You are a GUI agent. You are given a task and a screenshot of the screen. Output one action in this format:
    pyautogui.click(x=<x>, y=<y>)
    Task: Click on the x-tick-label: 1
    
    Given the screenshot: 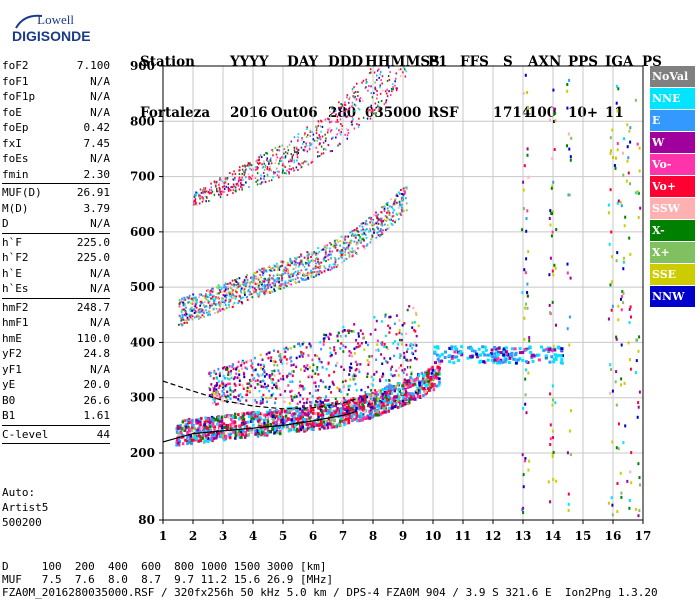 What is the action you would take?
    pyautogui.click(x=163, y=536)
    